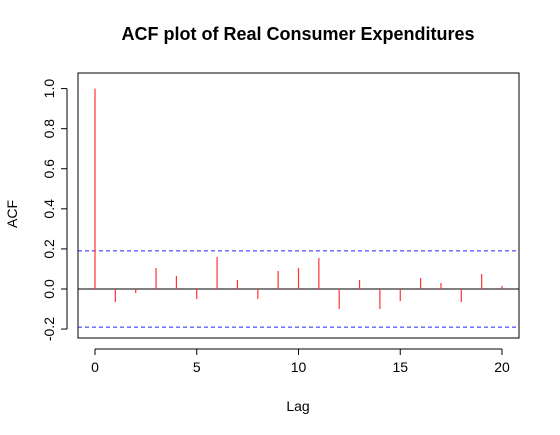 The width and height of the screenshot is (560, 435). What do you see at coordinates (49, 169) in the screenshot?
I see `y-tick-label-4: 0.6` at bounding box center [49, 169].